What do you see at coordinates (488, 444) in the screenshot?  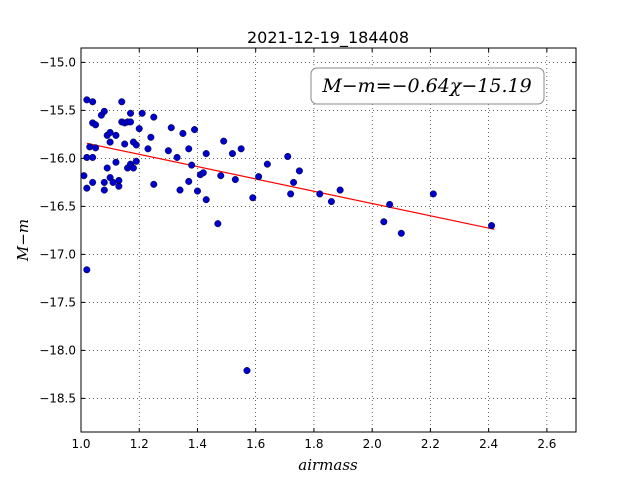 I see `x-tick-label: 2.4` at bounding box center [488, 444].